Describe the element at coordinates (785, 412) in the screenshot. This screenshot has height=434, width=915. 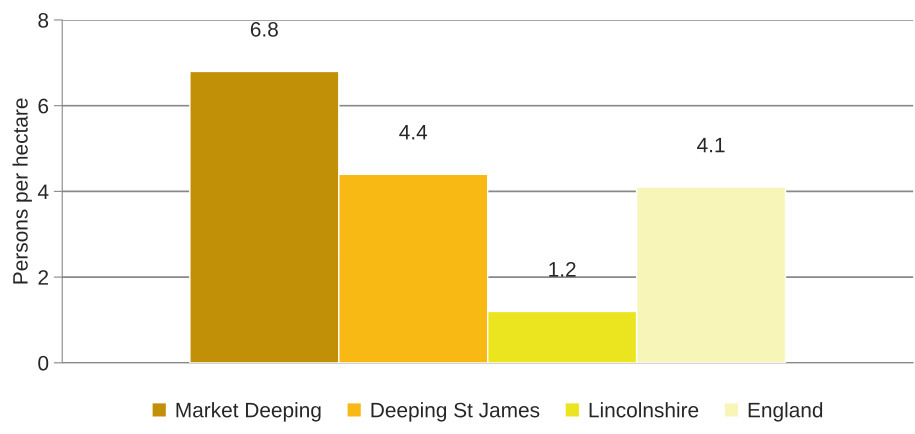
I see `legend-label: England` at that location.